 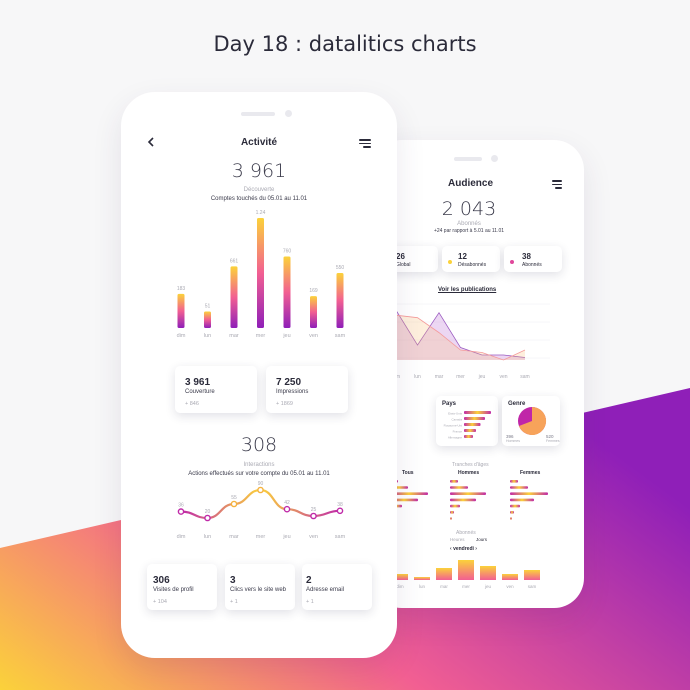 I want to click on gender-card: Genre 396 Hommes 520 Femmes, so click(x=531, y=421).